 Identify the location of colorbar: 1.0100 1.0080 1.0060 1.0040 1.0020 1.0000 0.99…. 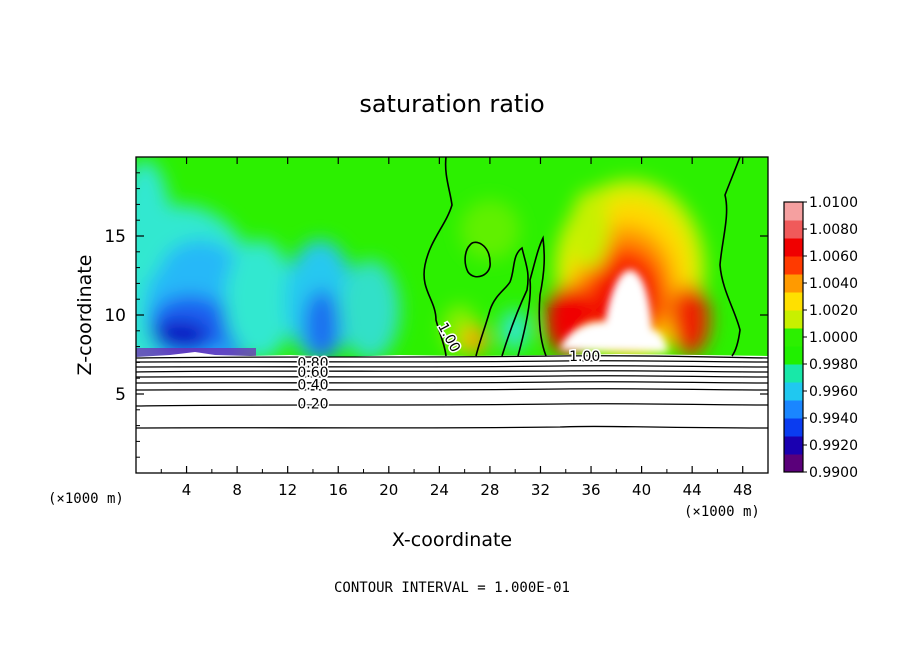
(820, 338).